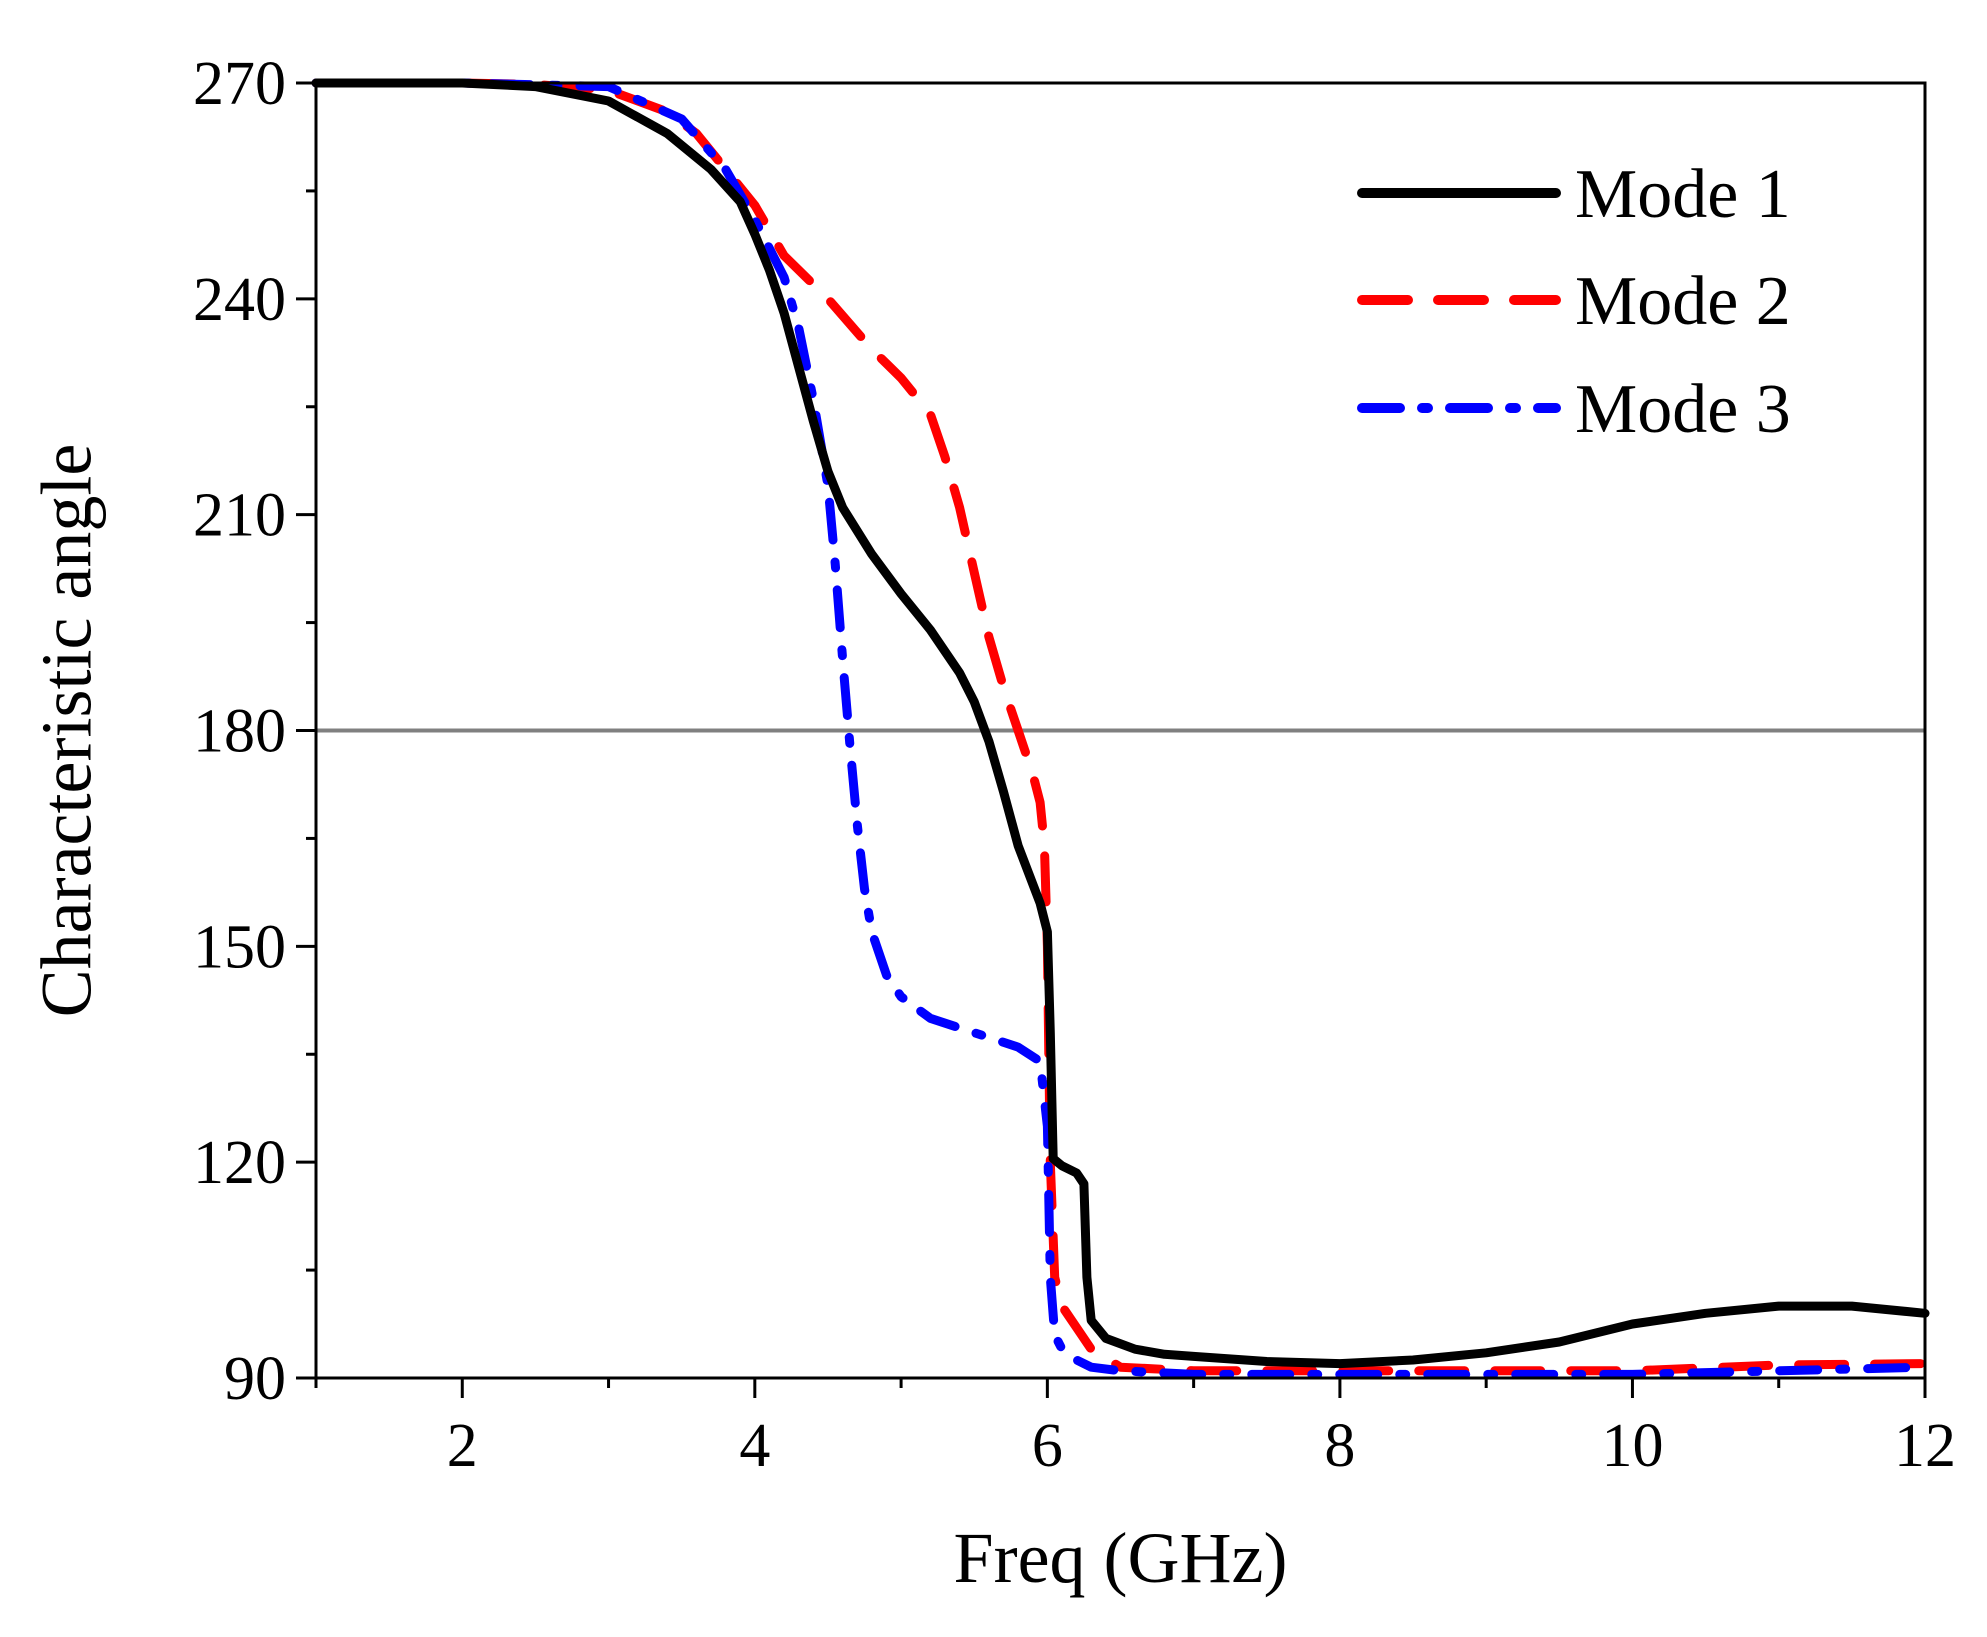 This screenshot has width=1987, height=1637. What do you see at coordinates (462, 1446) in the screenshot?
I see `x-tick-label: 2` at bounding box center [462, 1446].